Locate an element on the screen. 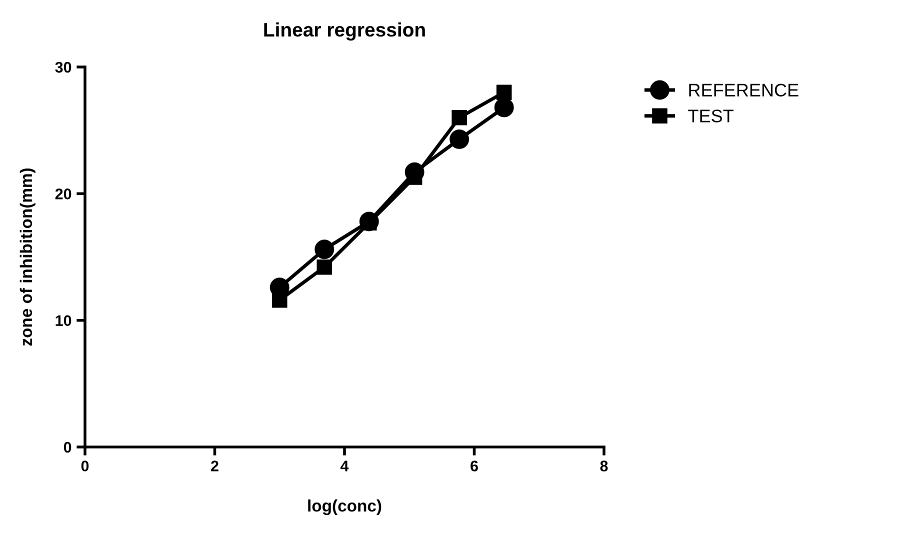 The height and width of the screenshot is (546, 911). y-tick-label: 30 is located at coordinates (63, 67).